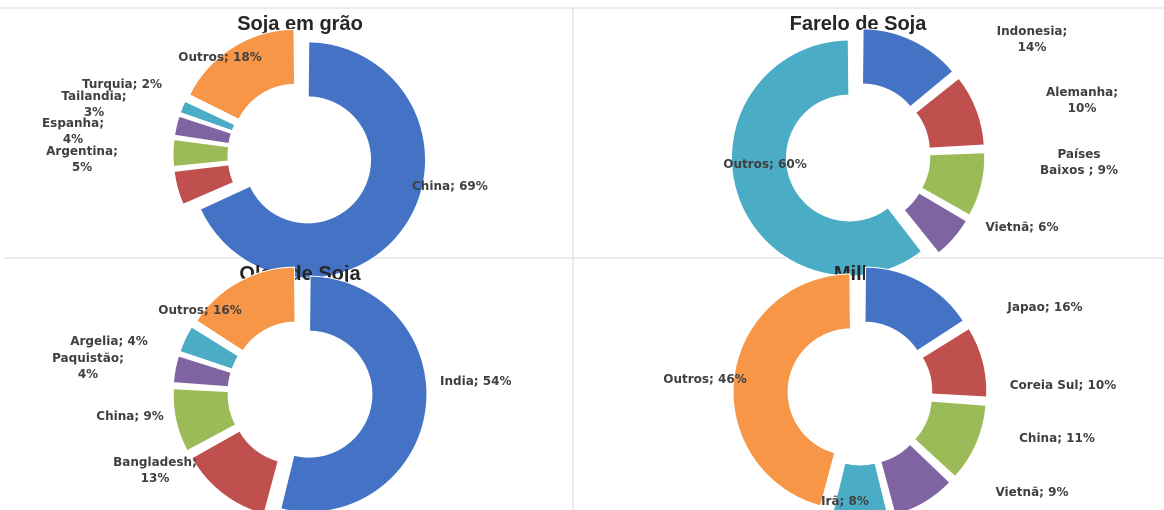 The width and height of the screenshot is (1164, 510). I want to click on segment-paquistao, so click(202, 371).